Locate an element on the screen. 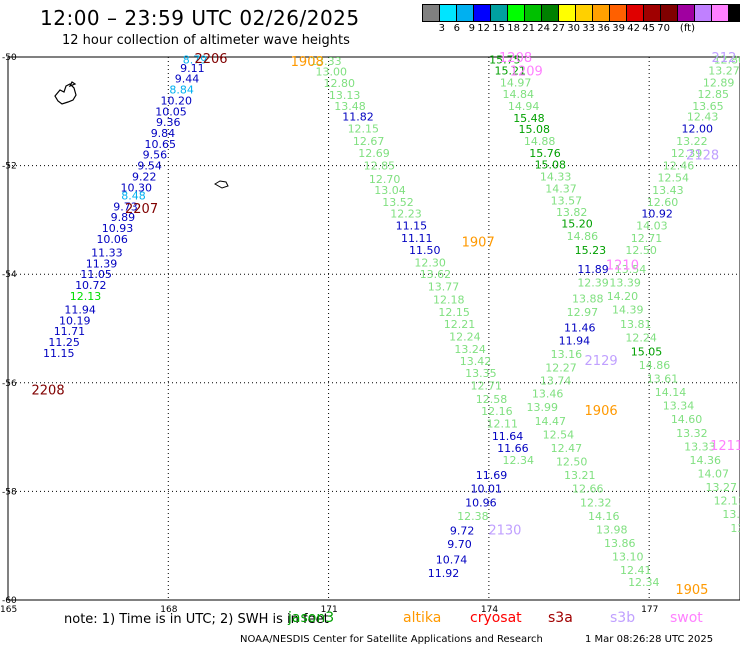 This screenshot has height=650, width=740. swh-value: 11.69 is located at coordinates (492, 475).